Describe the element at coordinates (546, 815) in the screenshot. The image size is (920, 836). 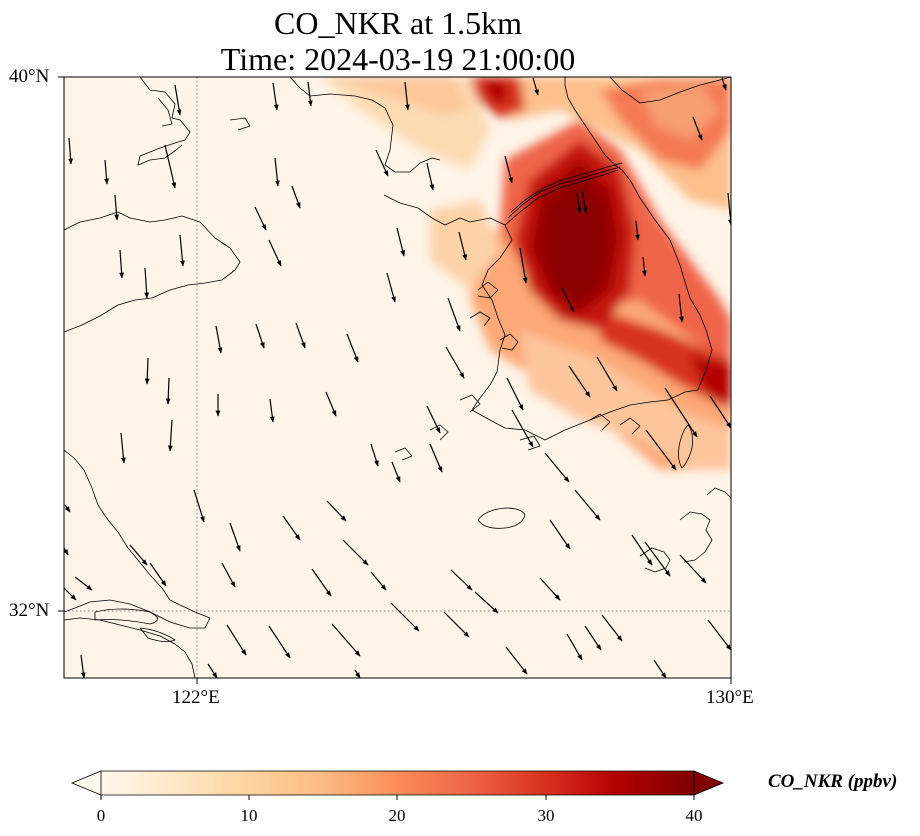
I see `colorbar-tick-label: 30` at that location.